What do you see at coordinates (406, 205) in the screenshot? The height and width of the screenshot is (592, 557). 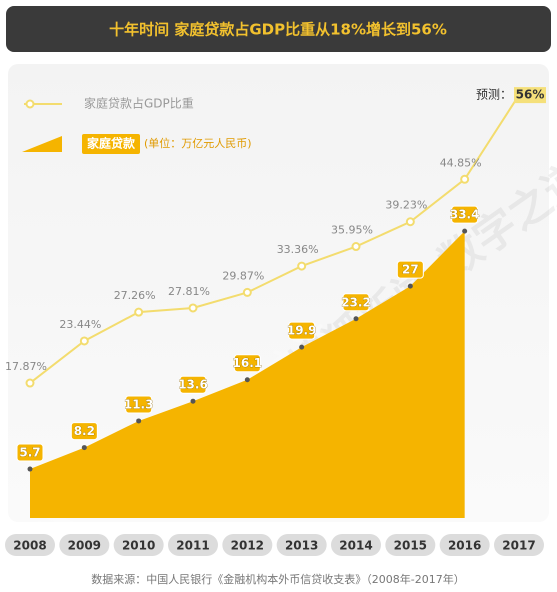 I see `data-label: 39.23%` at bounding box center [406, 205].